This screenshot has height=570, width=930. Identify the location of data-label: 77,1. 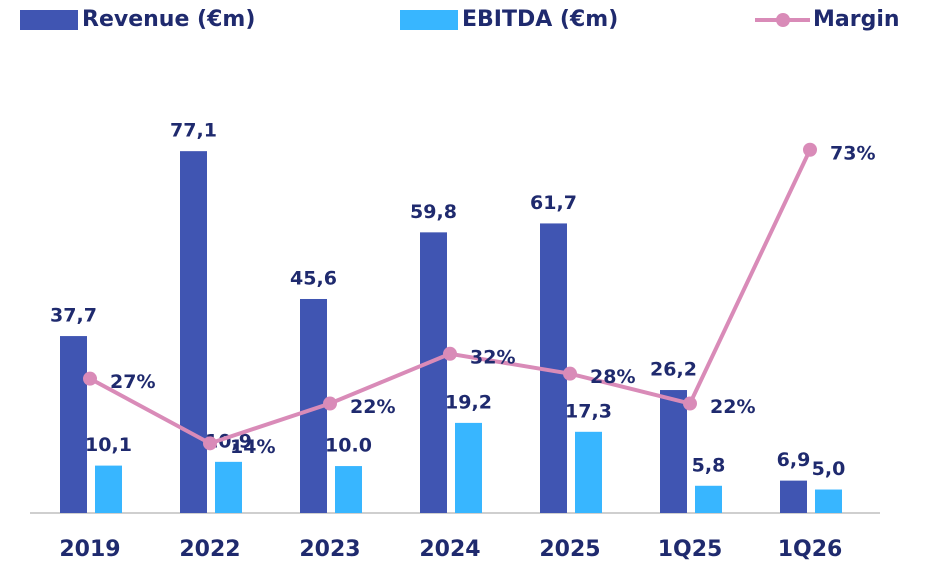
(193, 131).